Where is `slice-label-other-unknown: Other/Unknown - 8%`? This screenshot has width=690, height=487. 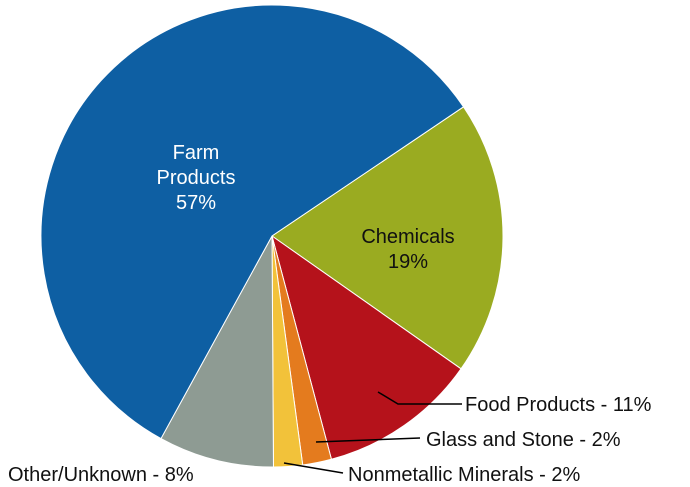
slice-label-other-unknown: Other/Unknown - 8% is located at coordinates (101, 475).